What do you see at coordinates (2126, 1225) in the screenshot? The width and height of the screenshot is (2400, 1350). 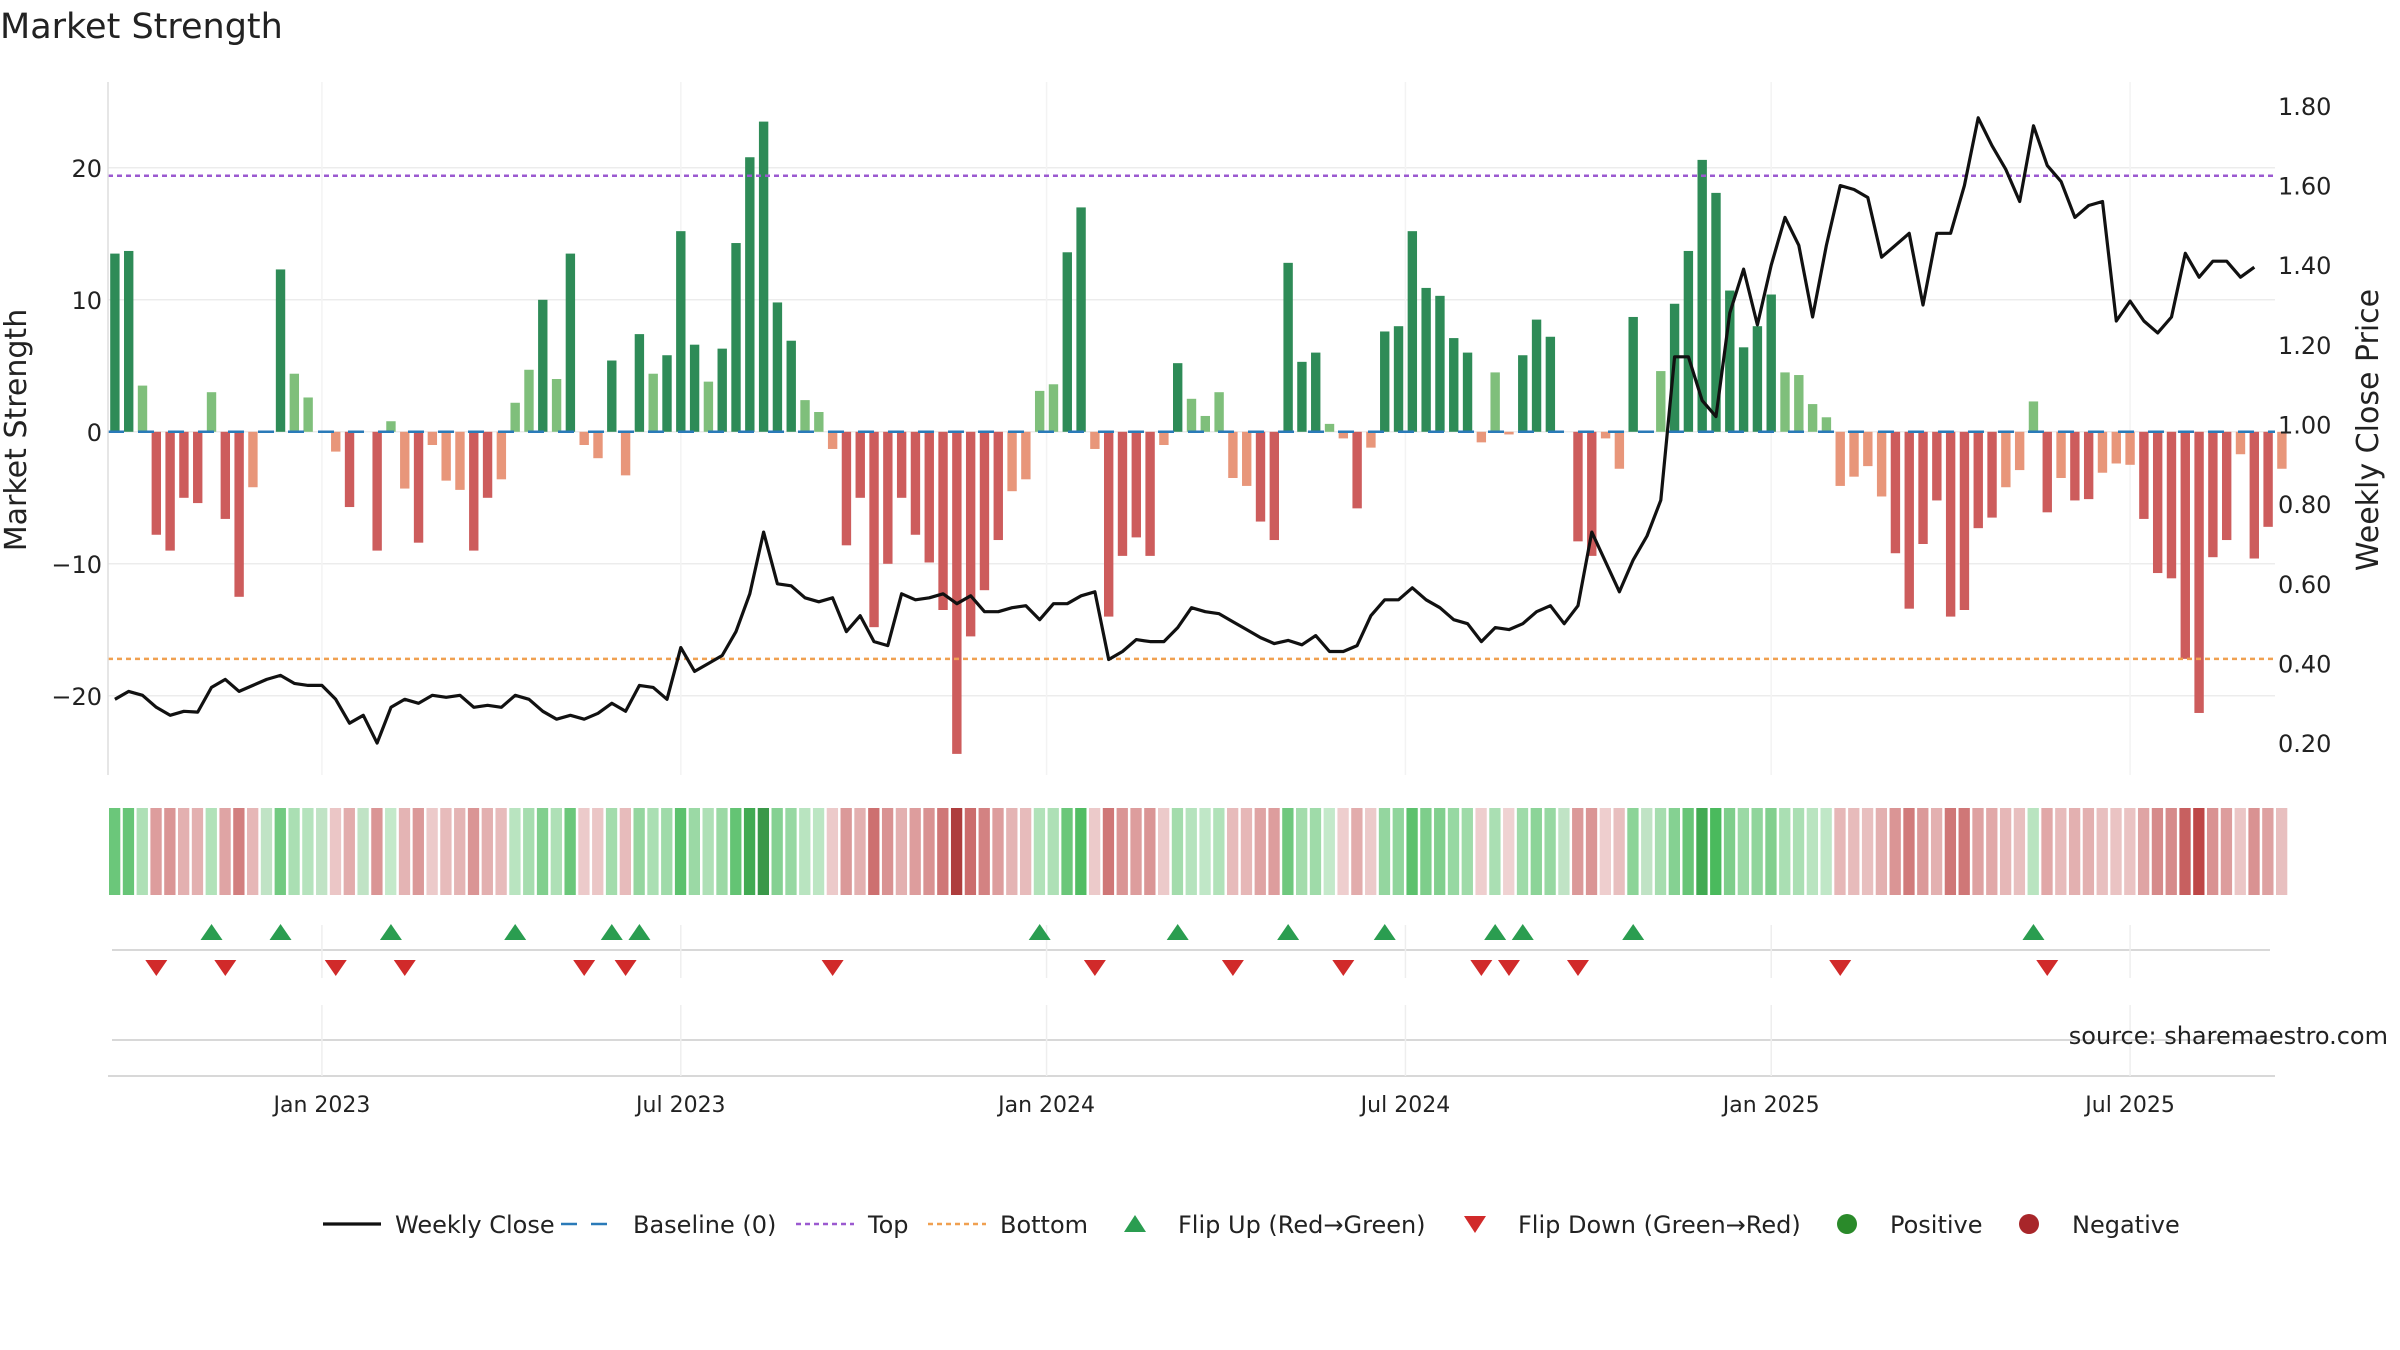 I see `legend-label: Negative` at bounding box center [2126, 1225].